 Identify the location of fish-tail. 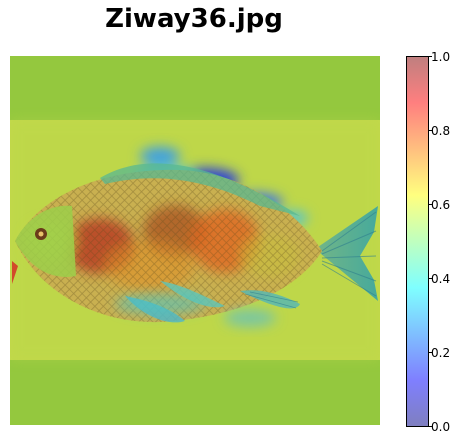
(346, 253).